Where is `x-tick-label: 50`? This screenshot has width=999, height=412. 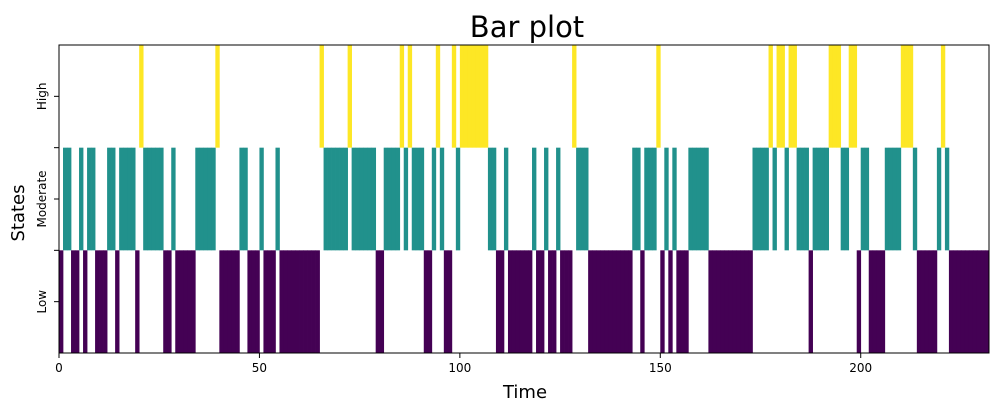 x-tick-label: 50 is located at coordinates (259, 368).